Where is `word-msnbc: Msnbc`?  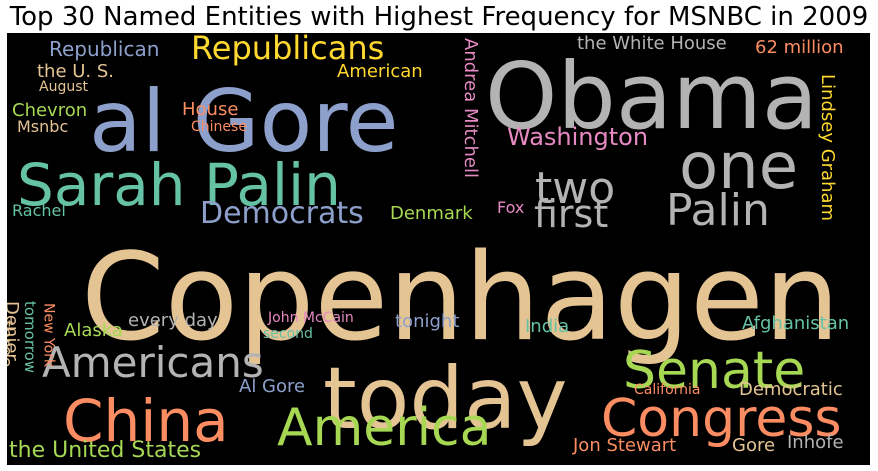
word-msnbc: Msnbc is located at coordinates (42, 126).